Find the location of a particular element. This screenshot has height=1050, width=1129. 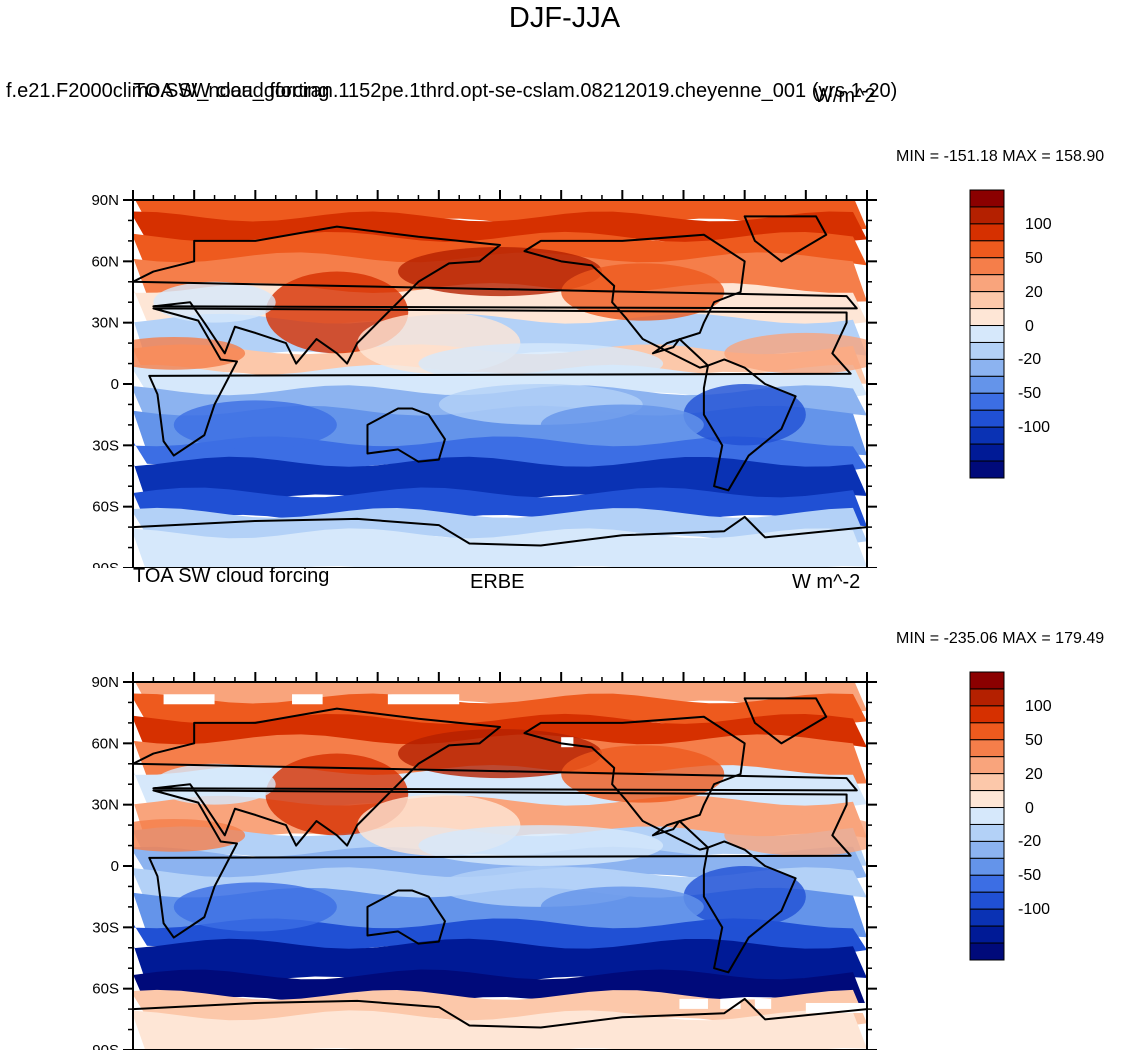

min-max-text: MIN = -235.06 MAX = 179.49 is located at coordinates (1000, 638).